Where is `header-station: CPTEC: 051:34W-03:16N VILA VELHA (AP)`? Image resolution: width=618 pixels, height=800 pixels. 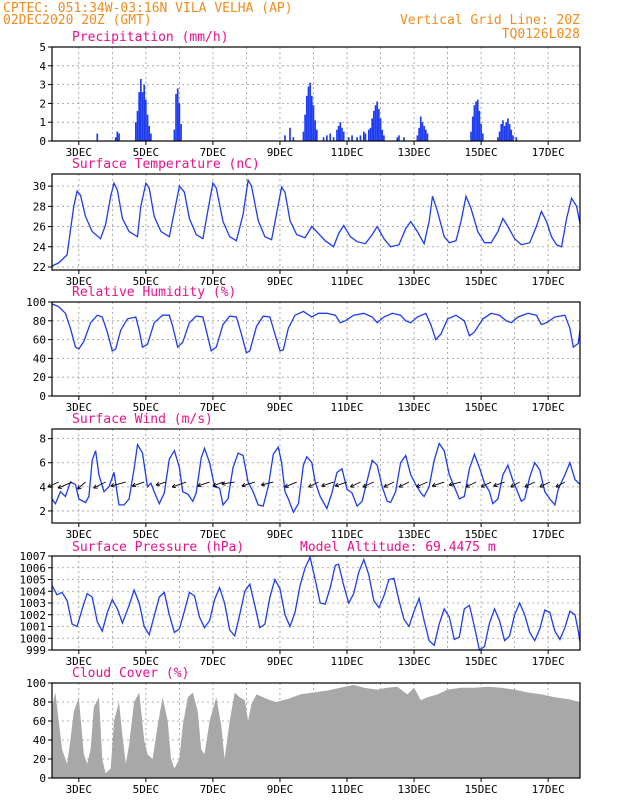 header-station: CPTEC: 051:34W-03:16N VILA VELHA (AP) is located at coordinates (148, 8).